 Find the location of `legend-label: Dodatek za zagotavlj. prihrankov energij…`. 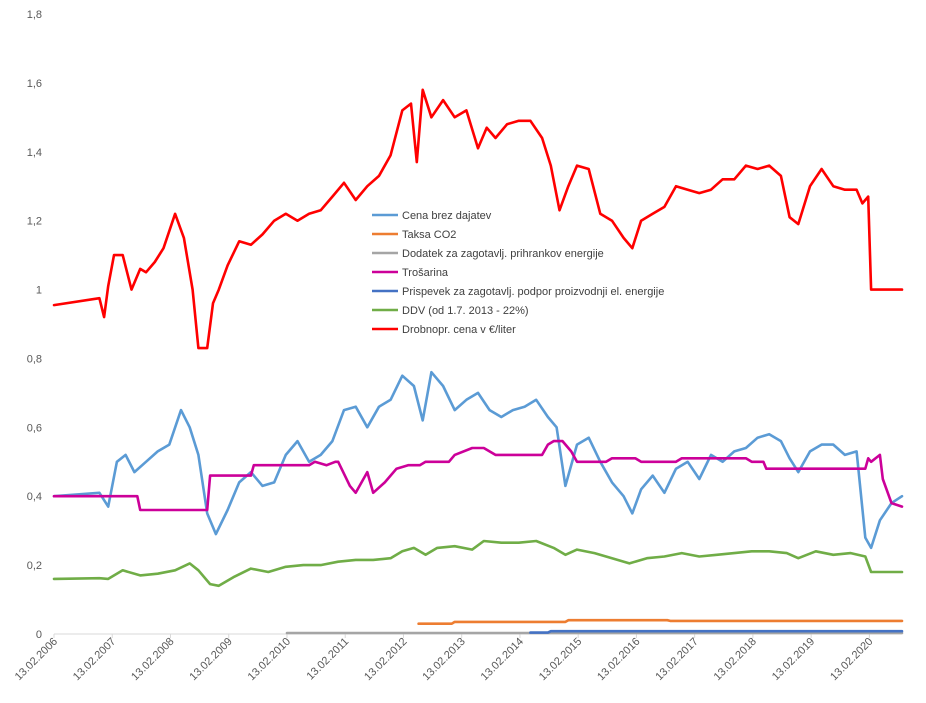

legend-label: Dodatek za zagotavlj. prihrankov energij… is located at coordinates (503, 254).